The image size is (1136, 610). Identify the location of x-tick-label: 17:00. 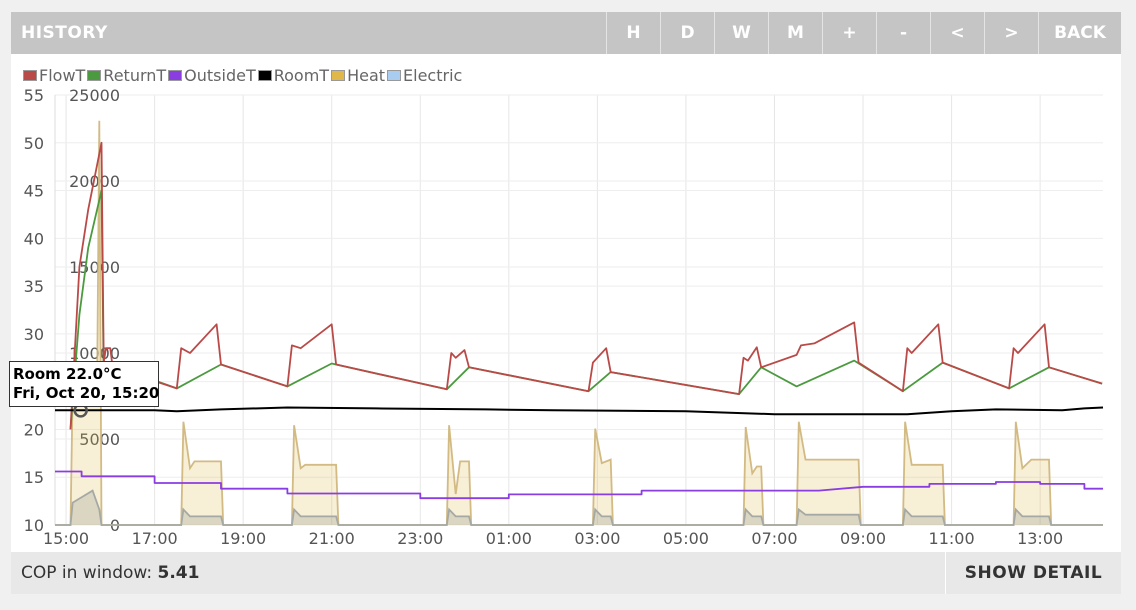
(155, 538).